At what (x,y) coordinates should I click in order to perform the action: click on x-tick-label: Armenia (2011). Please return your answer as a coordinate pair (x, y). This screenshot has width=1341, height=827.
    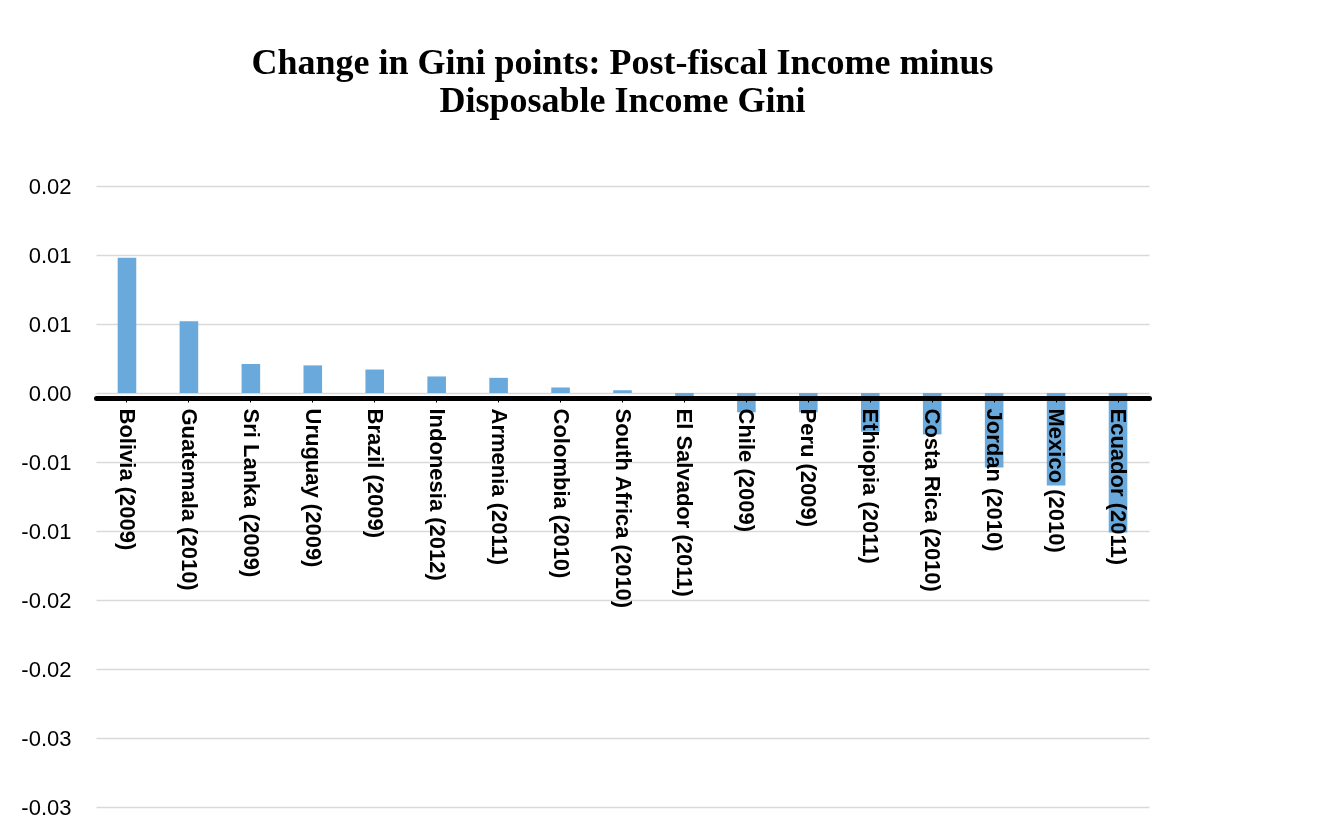
    Looking at the image, I should click on (499, 487).